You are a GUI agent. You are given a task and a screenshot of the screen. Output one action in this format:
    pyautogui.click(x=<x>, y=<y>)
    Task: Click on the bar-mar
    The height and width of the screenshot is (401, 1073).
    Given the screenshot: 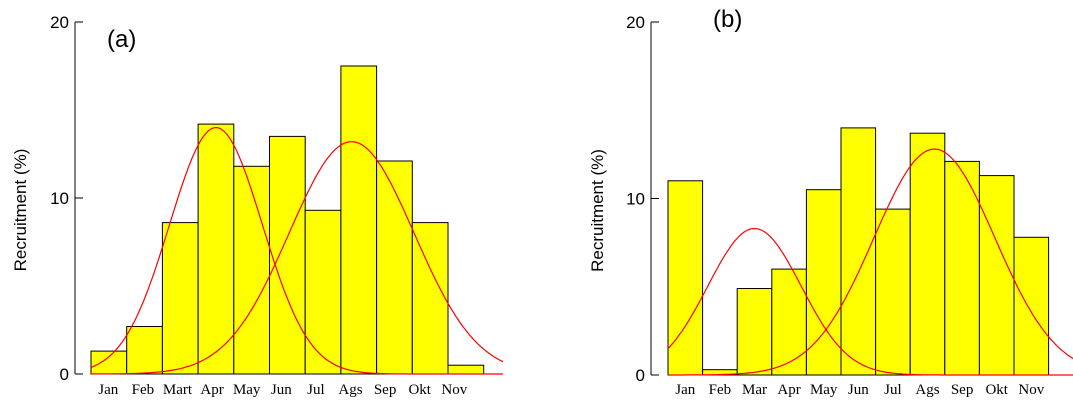 What is the action you would take?
    pyautogui.click(x=754, y=332)
    